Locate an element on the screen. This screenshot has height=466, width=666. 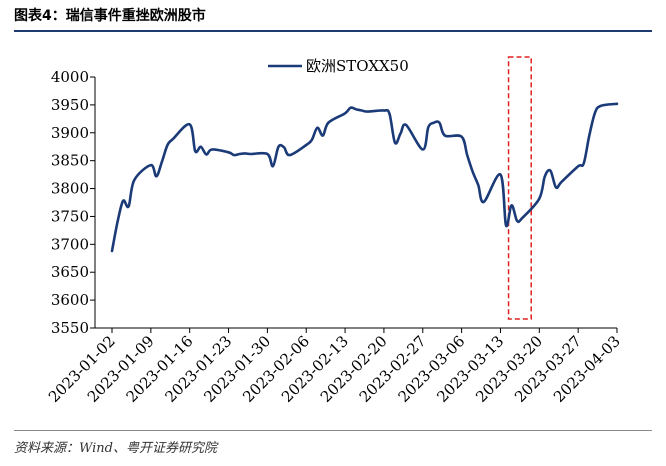
y-tick-label: 3900 is located at coordinates (70, 133).